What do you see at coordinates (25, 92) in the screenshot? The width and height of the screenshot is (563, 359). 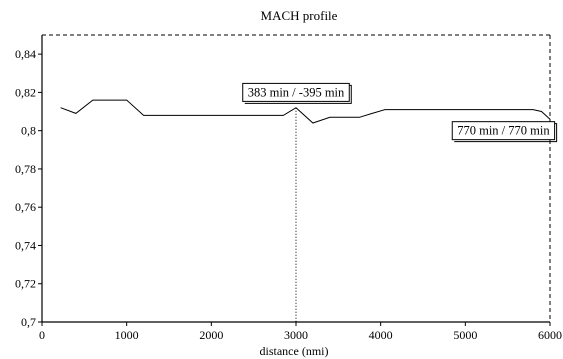 I see `y-tick-label: 0,82` at bounding box center [25, 92].